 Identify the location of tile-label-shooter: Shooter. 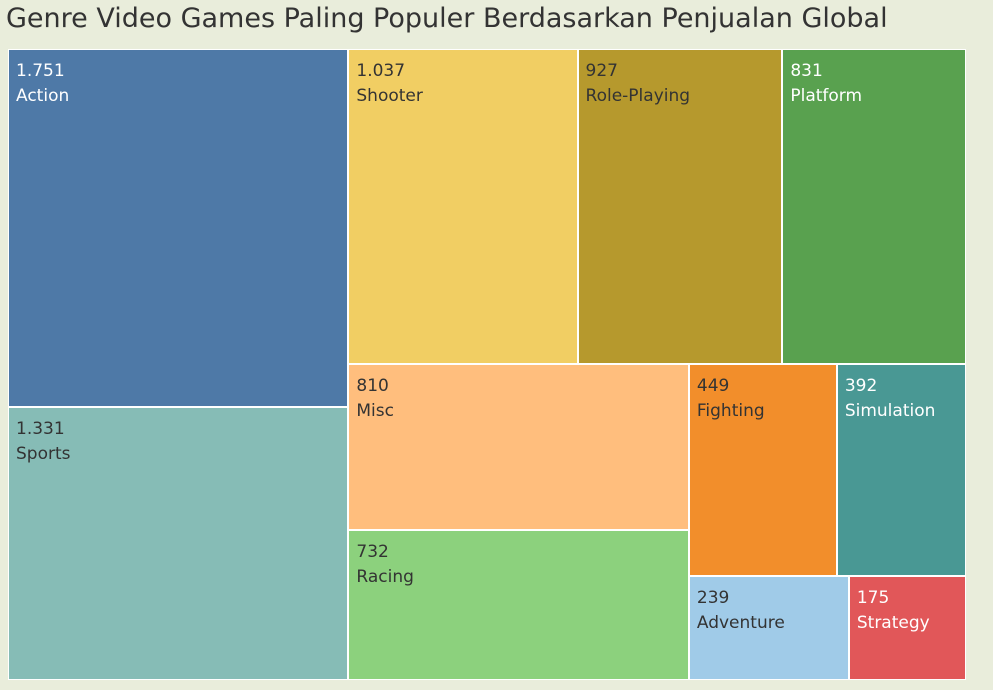
(389, 96).